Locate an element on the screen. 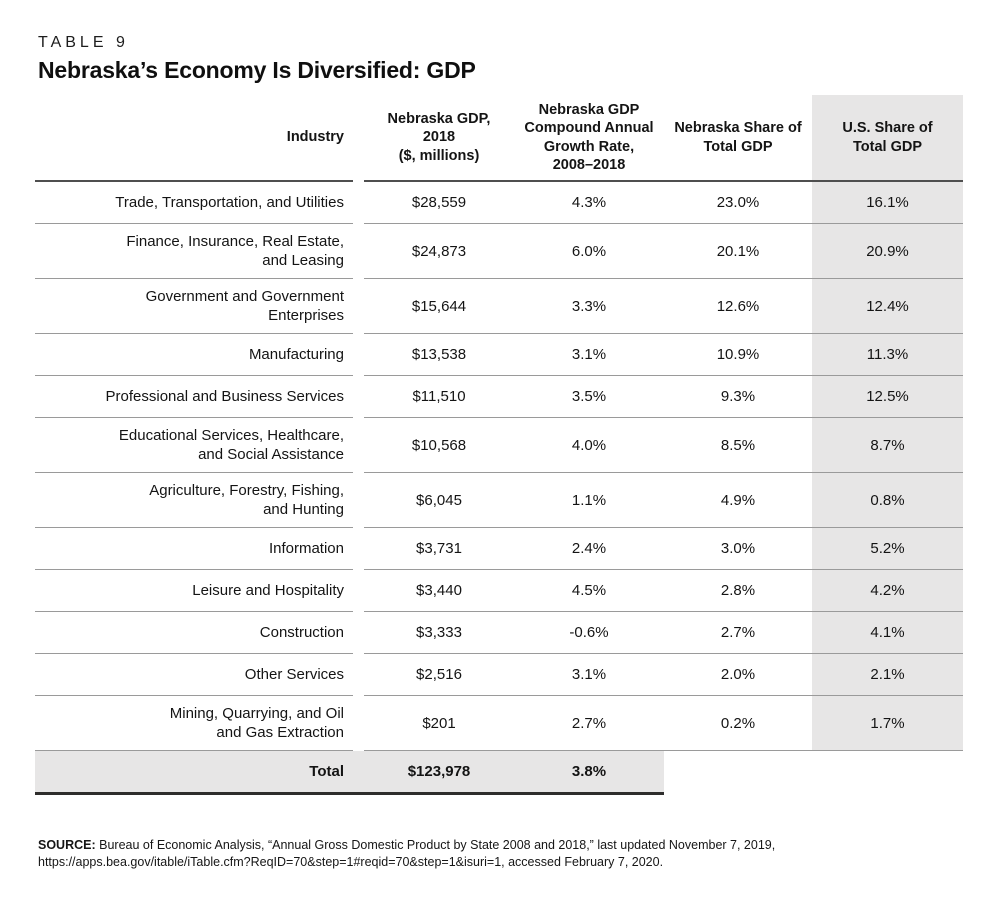 The width and height of the screenshot is (1000, 915). industry-cell: Trade, Transportation, and Utilities is located at coordinates (194, 203).